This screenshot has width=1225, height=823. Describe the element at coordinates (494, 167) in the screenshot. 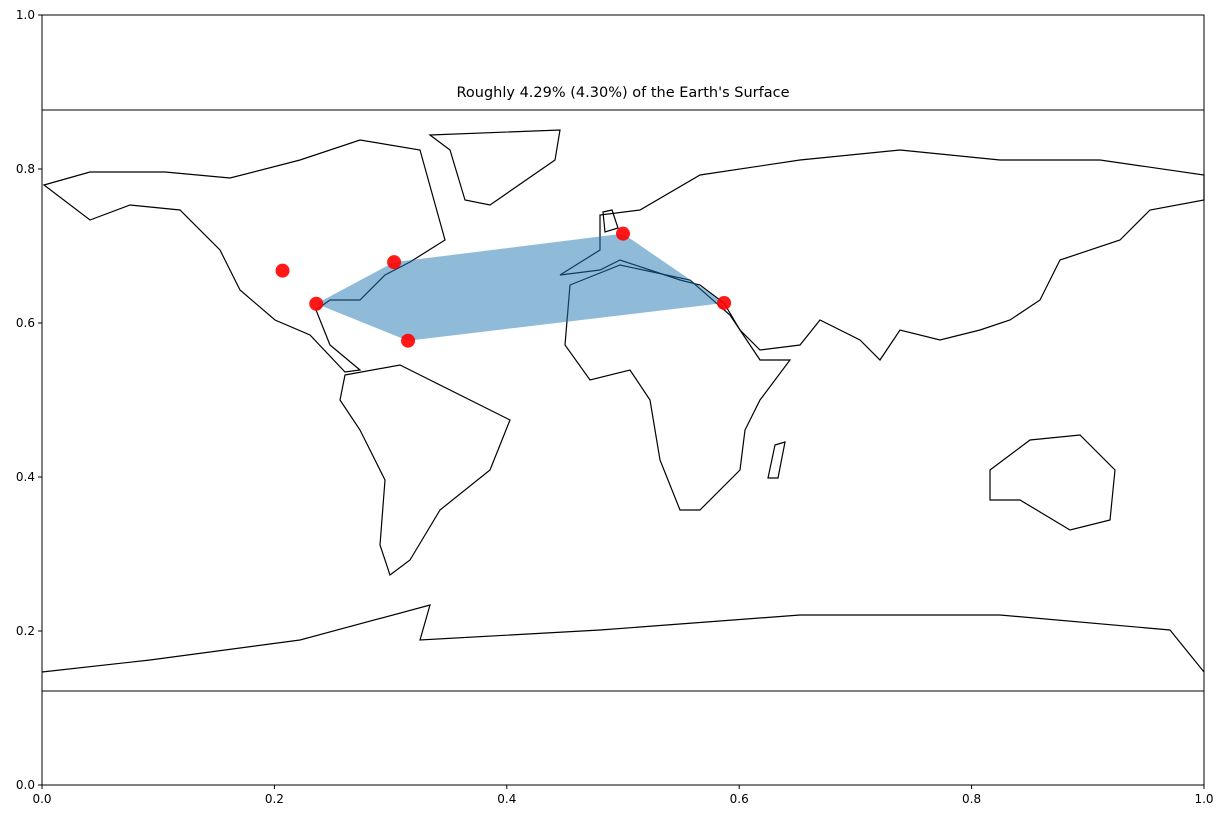

I see `greenland` at that location.